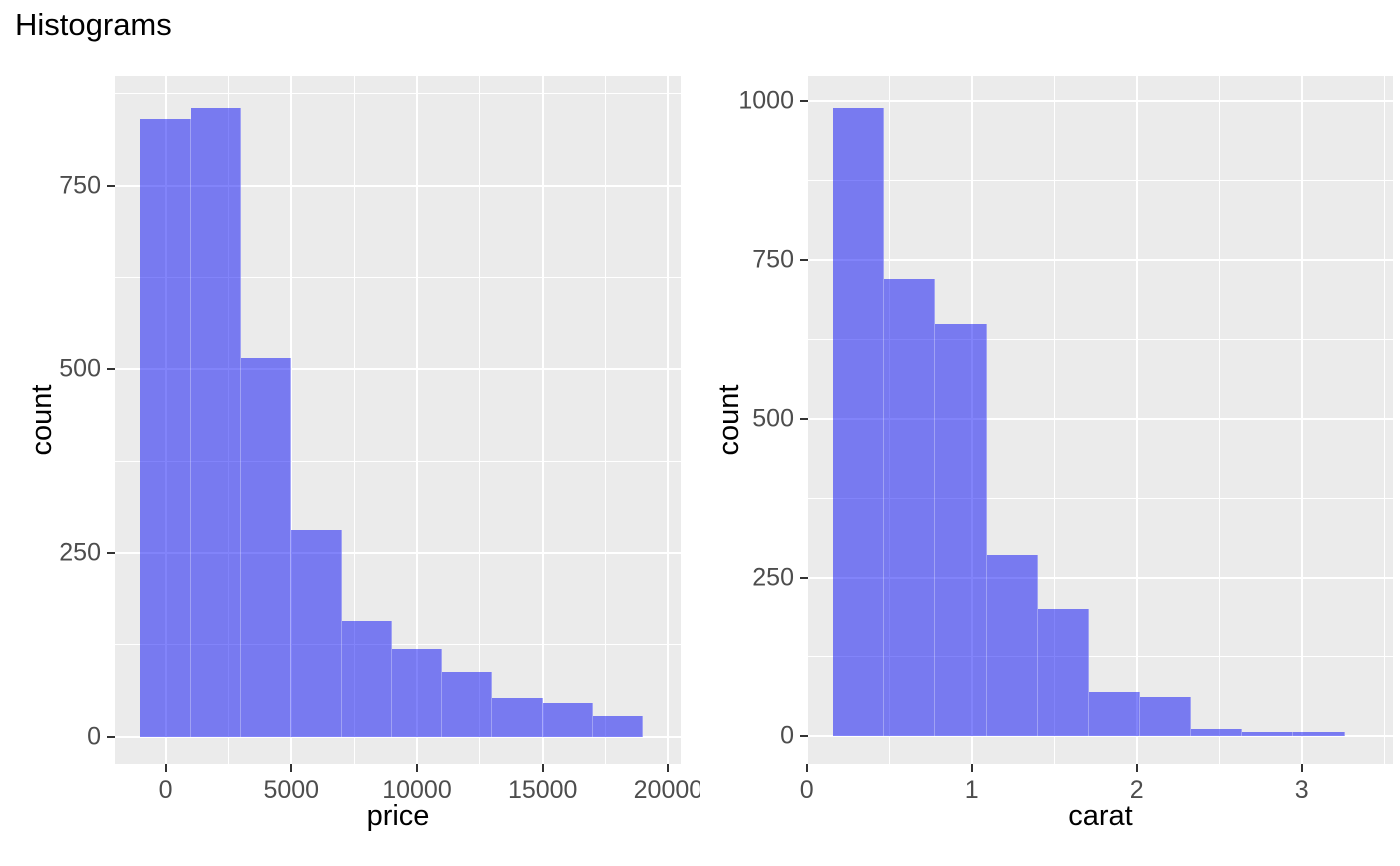 This screenshot has width=1400, height=866. I want to click on x-tick-label: 10000, so click(417, 790).